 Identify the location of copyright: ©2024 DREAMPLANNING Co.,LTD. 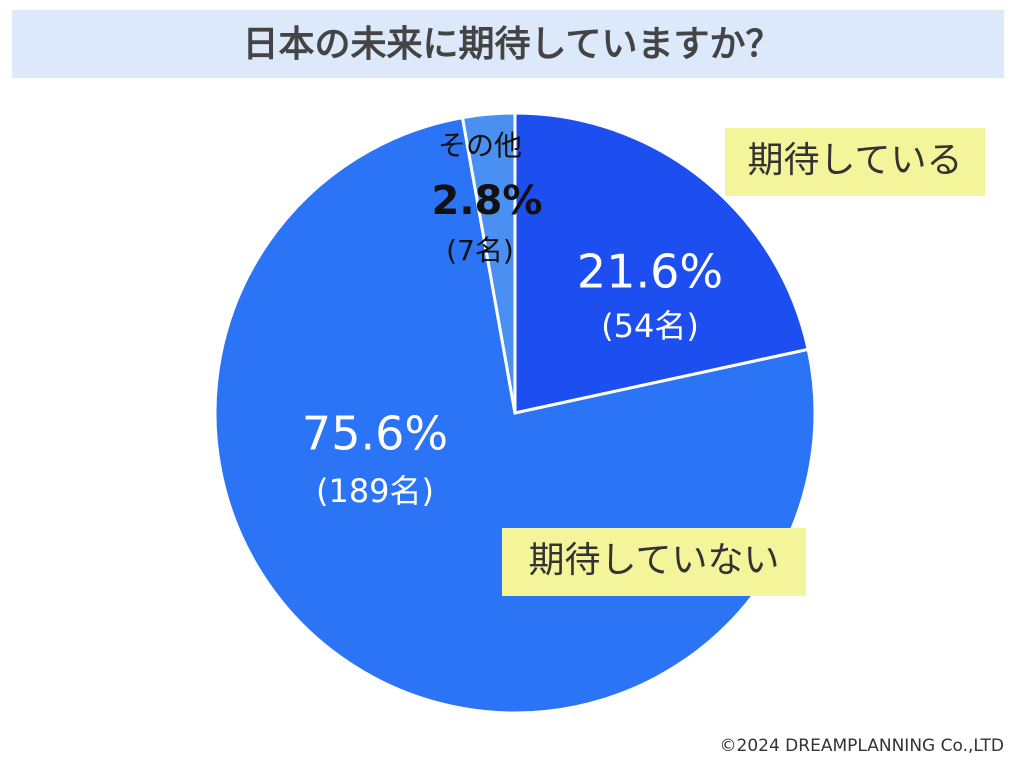
(862, 746).